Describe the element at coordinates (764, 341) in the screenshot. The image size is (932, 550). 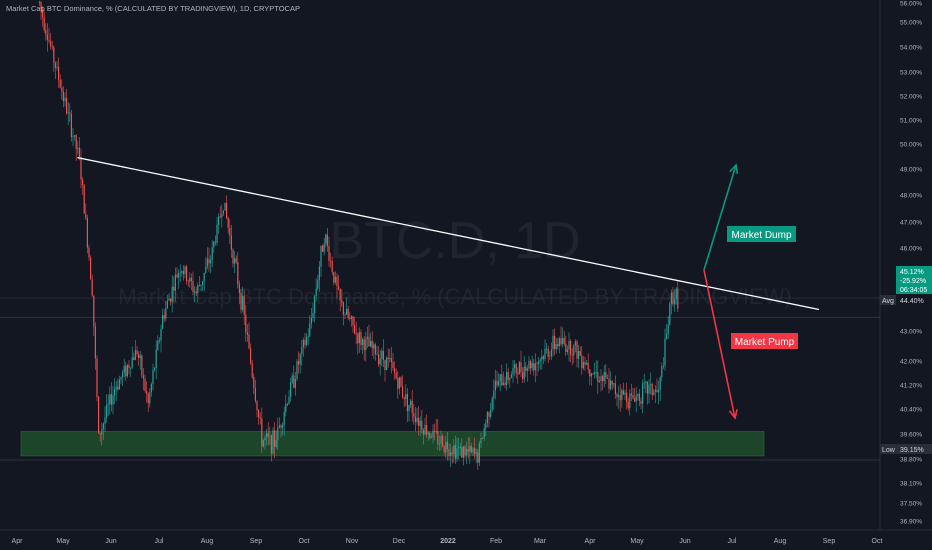
I see `market-pump-label-bg` at that location.